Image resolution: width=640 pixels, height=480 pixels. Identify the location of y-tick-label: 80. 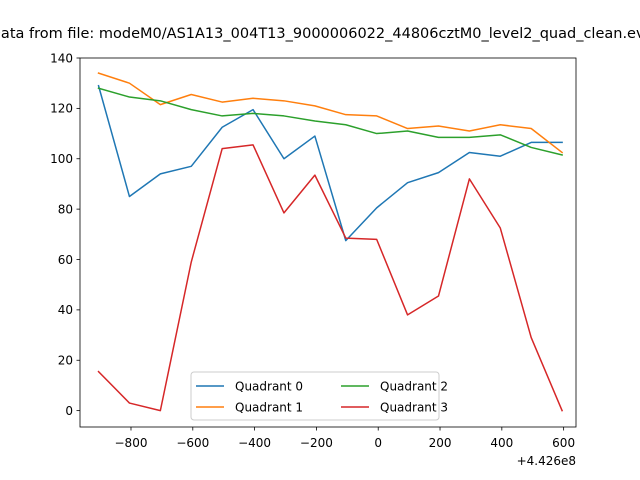
(65, 209).